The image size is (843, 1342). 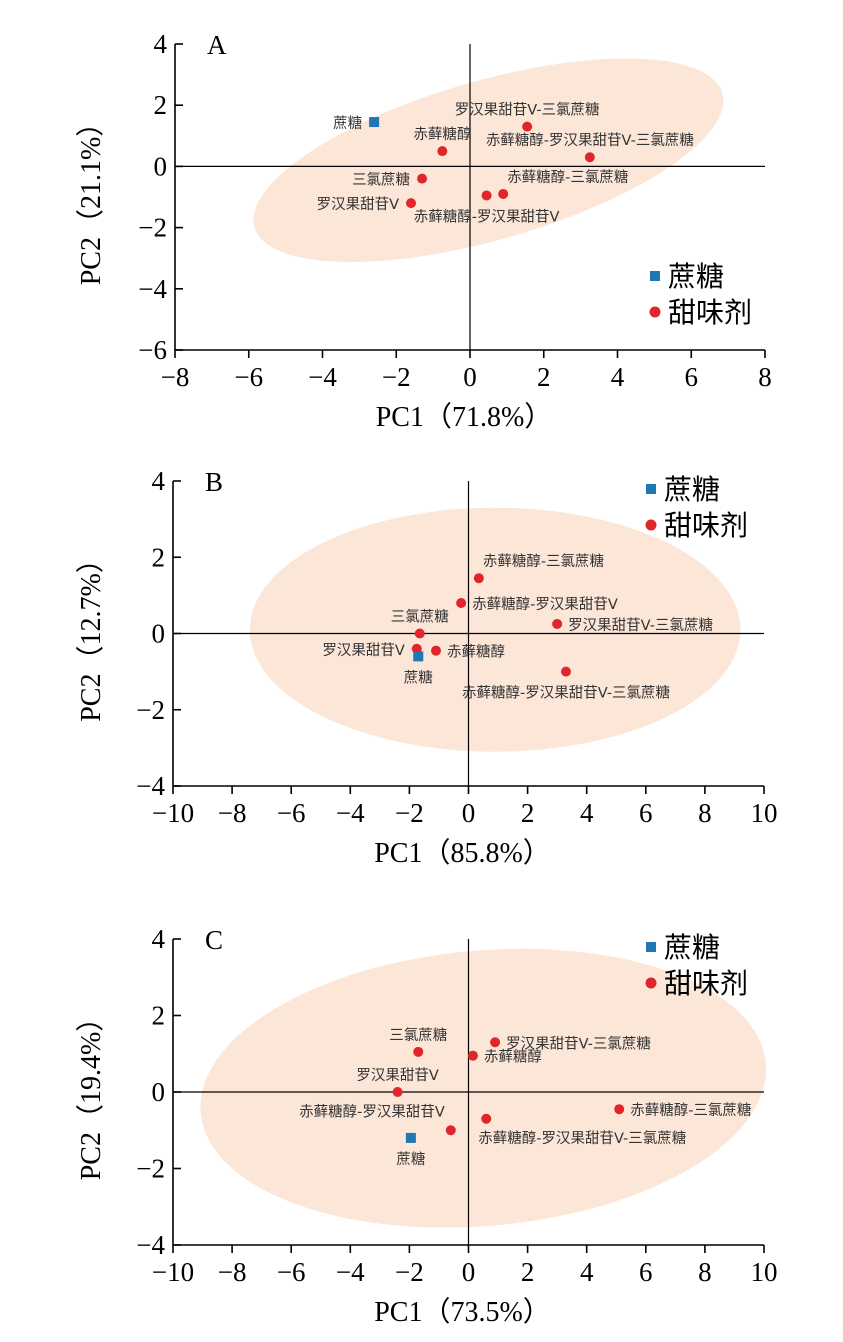 What do you see at coordinates (214, 940) in the screenshot?
I see `panel-letter: C` at bounding box center [214, 940].